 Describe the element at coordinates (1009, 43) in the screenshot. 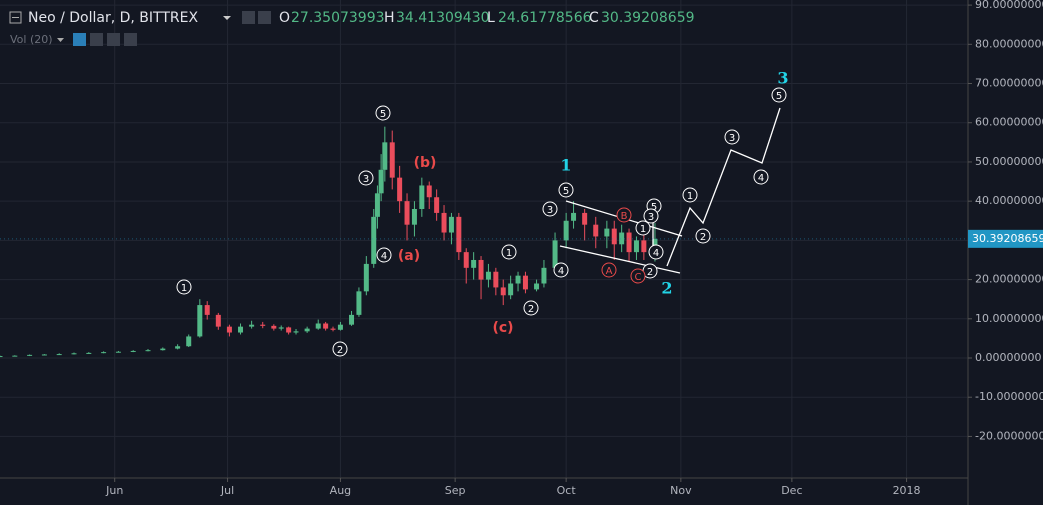

I see `y-tick-label: 80.00000000` at that location.